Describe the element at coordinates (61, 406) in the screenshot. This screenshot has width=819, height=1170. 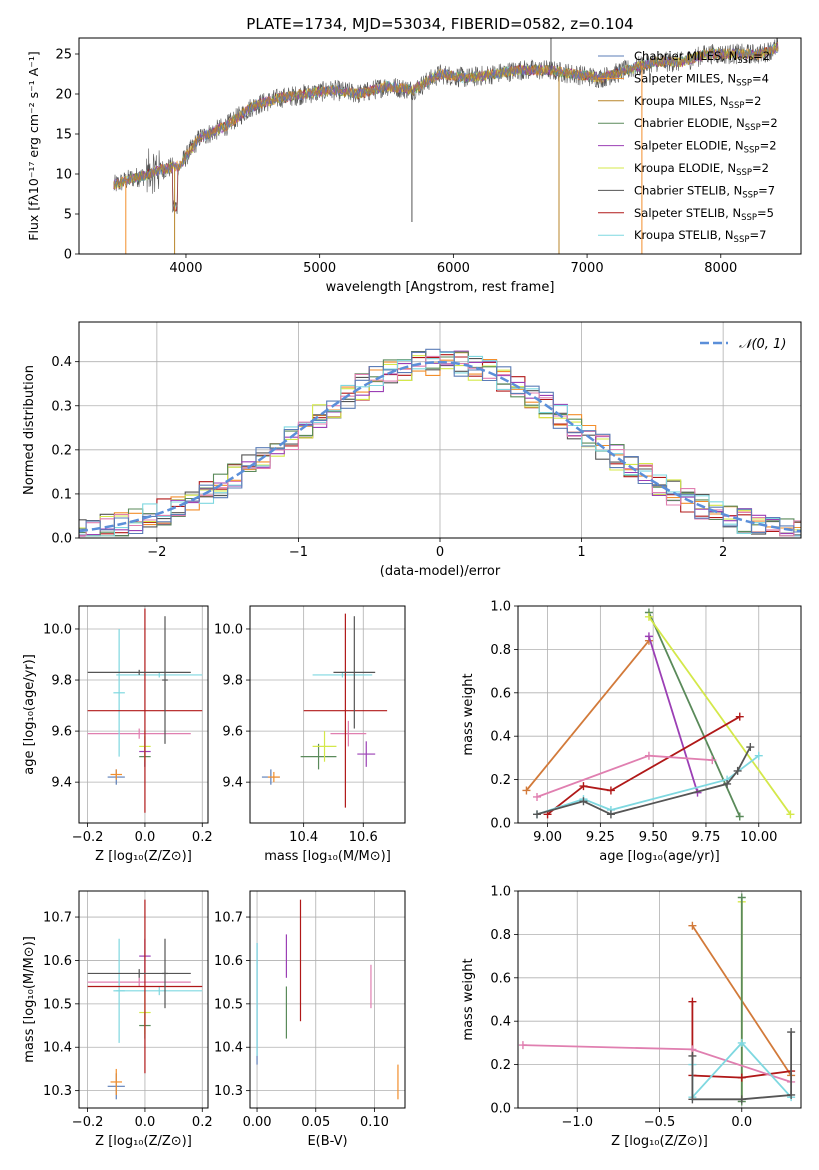
I see `y-tick-label: 0.3` at that location.